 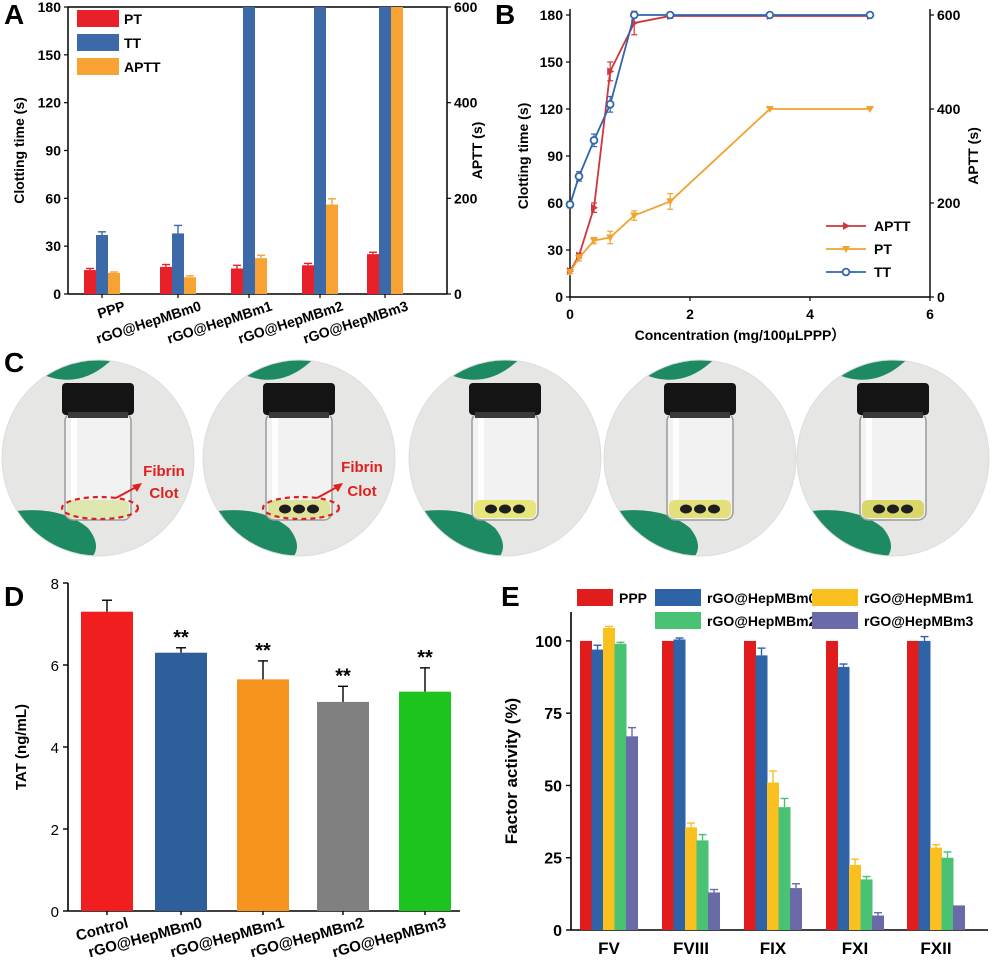 I want to click on y-tick-label: 0, so click(x=559, y=297).